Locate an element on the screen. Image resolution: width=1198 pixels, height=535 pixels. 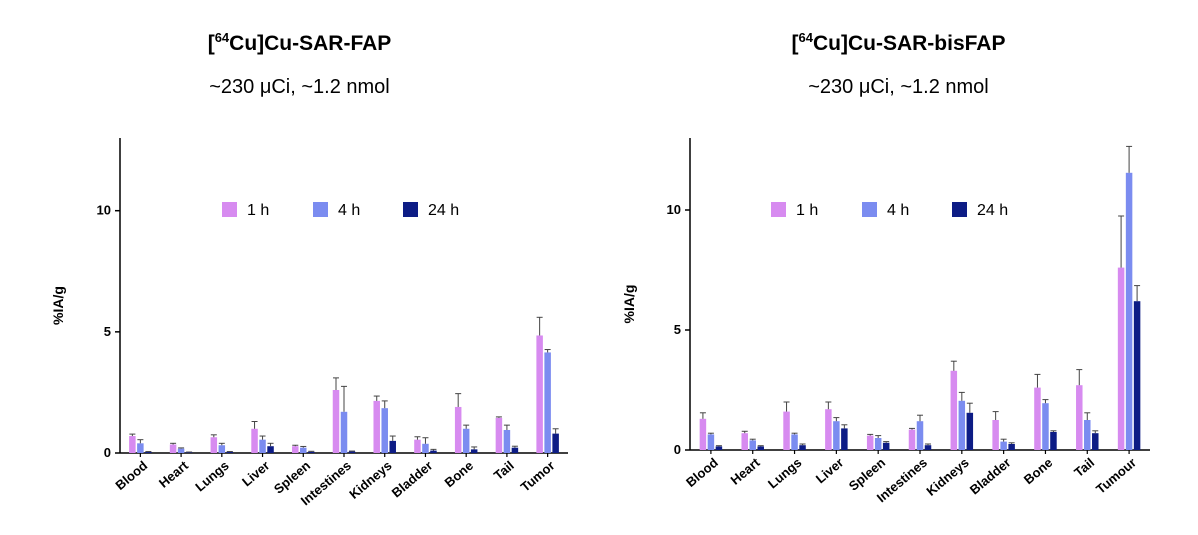
chart-title: [64Cu]Cu-SAR-bisFAP is located at coordinates (898, 42).